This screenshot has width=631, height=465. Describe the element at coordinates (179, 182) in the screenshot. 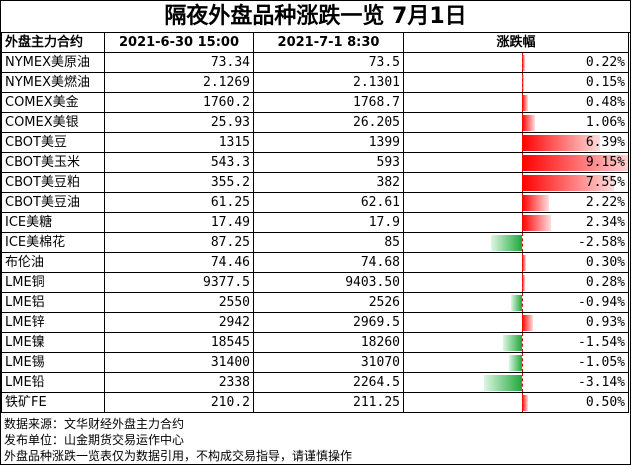

I see `cell-prev-price: 355.2` at that location.